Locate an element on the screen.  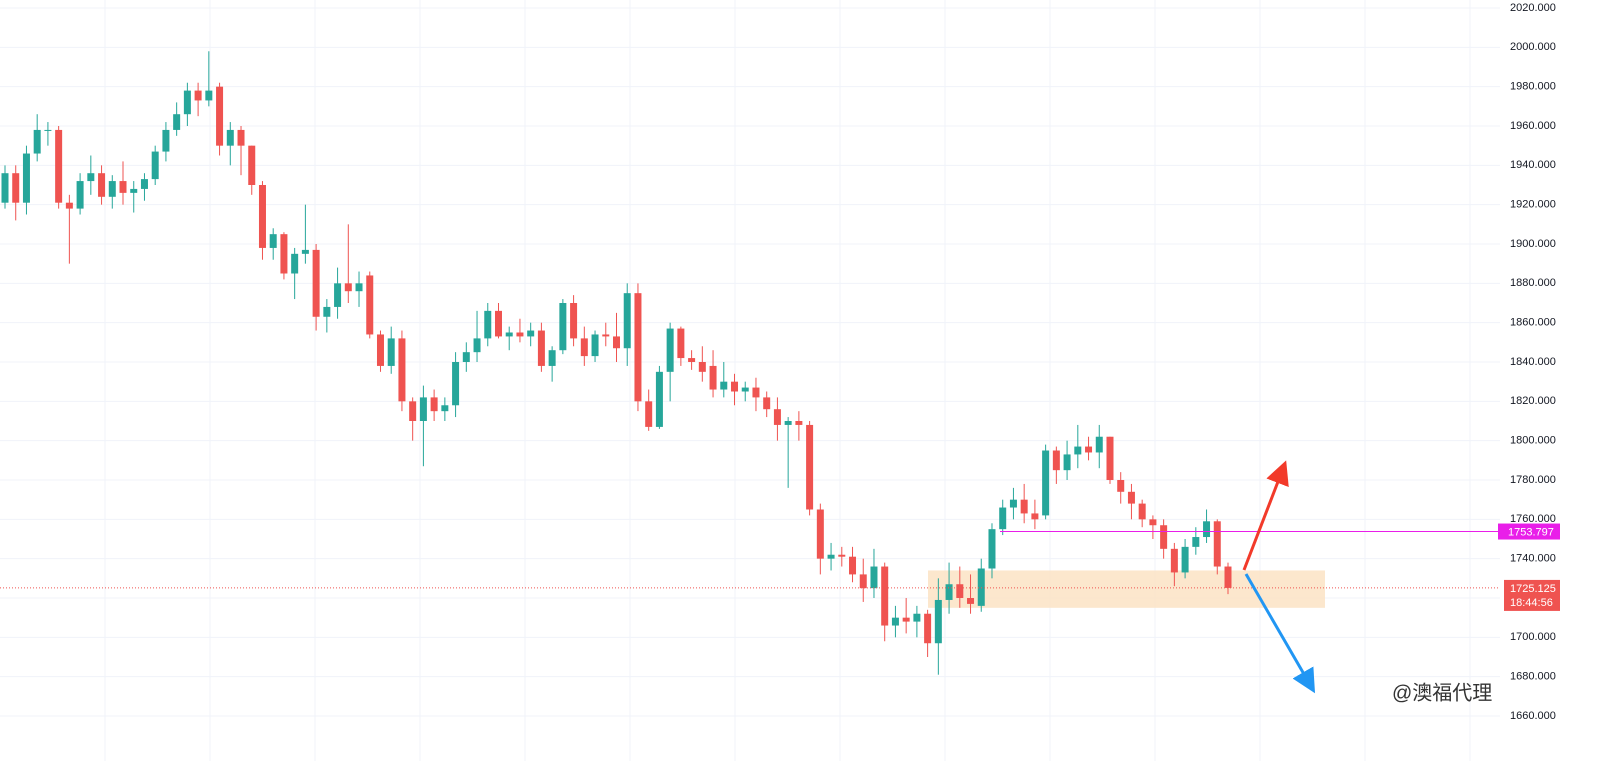
y-tick-label: 1700.000 is located at coordinates (1533, 637).